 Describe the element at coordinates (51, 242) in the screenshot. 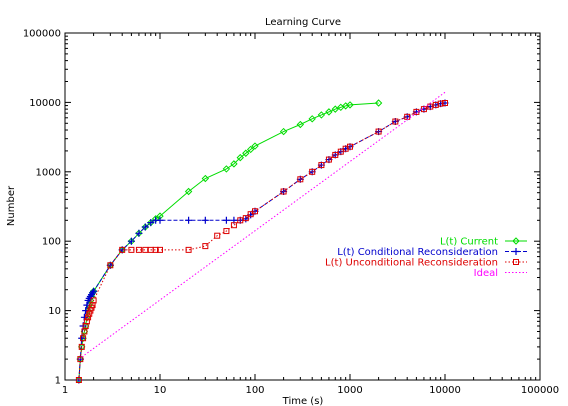

I see `y-tick-label: 100` at that location.